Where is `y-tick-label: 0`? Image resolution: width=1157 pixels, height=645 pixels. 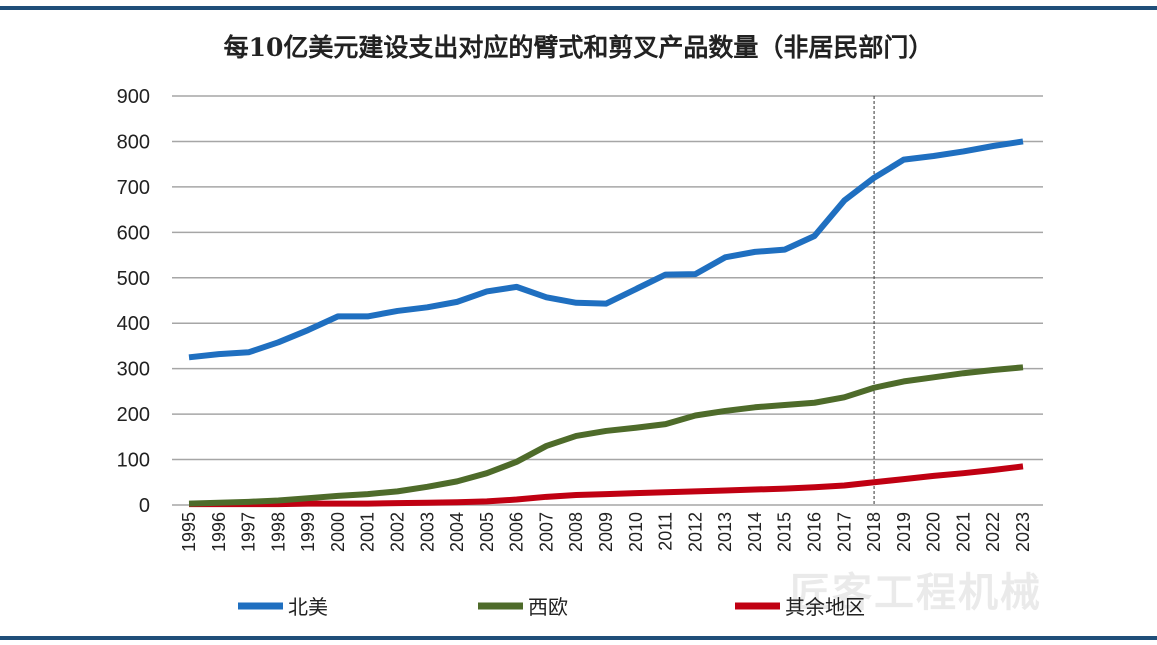 y-tick-label: 0 is located at coordinates (144, 506).